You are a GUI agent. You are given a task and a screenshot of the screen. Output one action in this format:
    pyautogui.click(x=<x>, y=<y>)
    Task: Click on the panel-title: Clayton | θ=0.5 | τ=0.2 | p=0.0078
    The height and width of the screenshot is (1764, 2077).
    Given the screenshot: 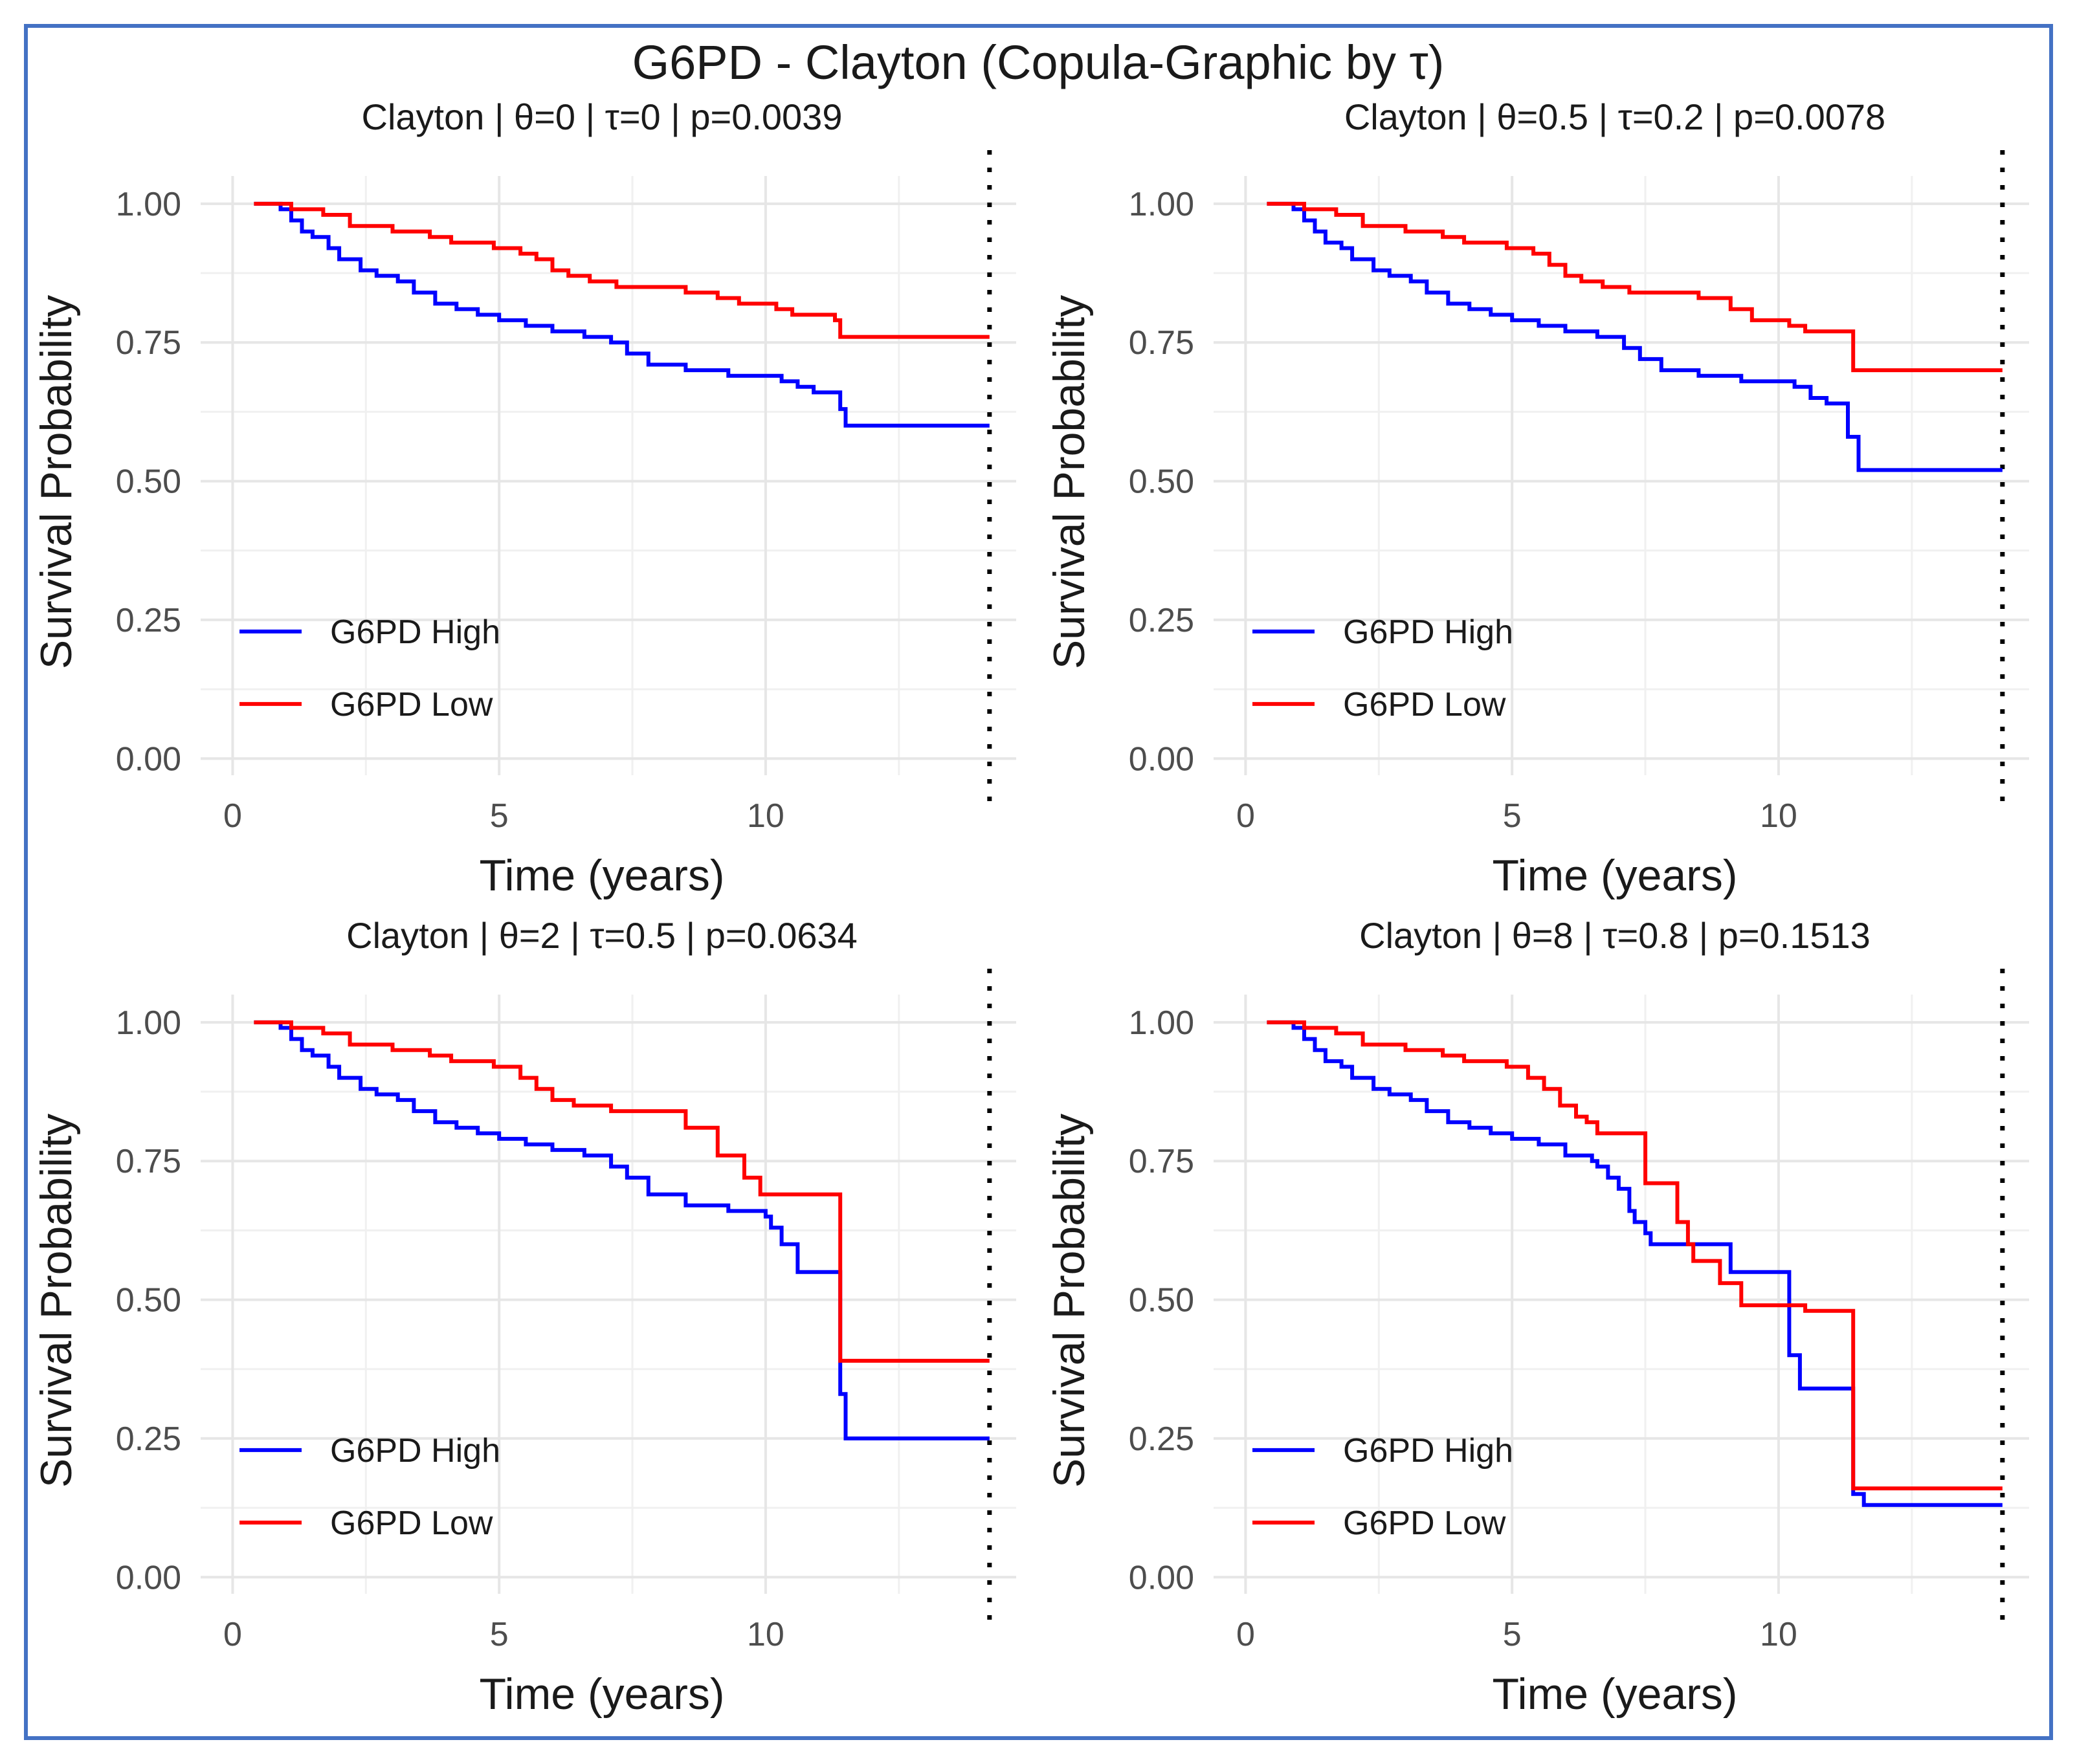 What is the action you would take?
    pyautogui.click(x=1614, y=116)
    